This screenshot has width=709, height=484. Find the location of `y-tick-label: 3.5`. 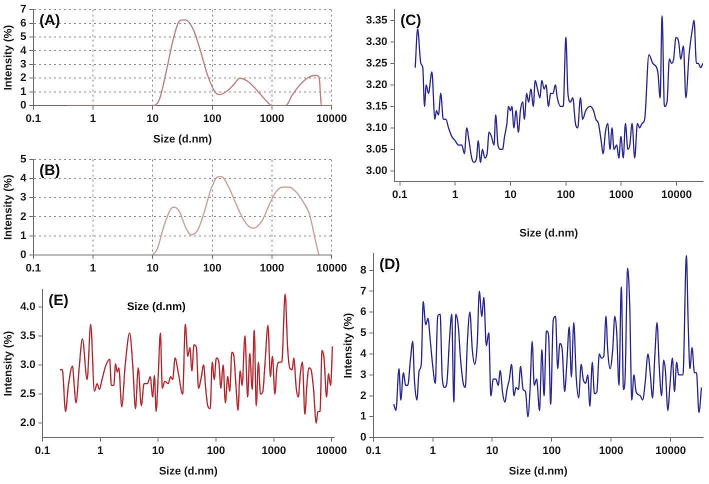

y-tick-label: 3.5 is located at coordinates (28, 336).